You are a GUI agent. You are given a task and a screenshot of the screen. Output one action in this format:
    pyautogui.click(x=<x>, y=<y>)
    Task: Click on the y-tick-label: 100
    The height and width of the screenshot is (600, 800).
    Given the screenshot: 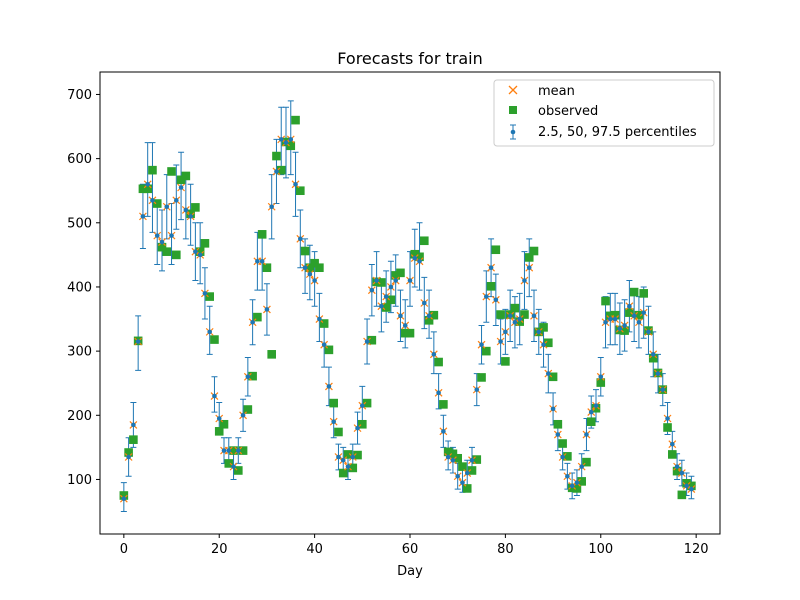 What is the action you would take?
    pyautogui.click(x=79, y=480)
    